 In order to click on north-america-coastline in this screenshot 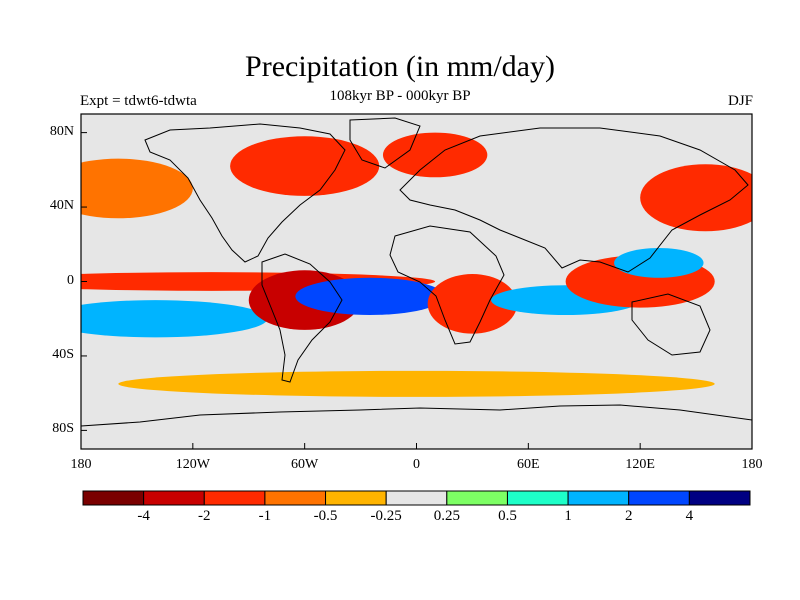, I will do `click(245, 193)`.